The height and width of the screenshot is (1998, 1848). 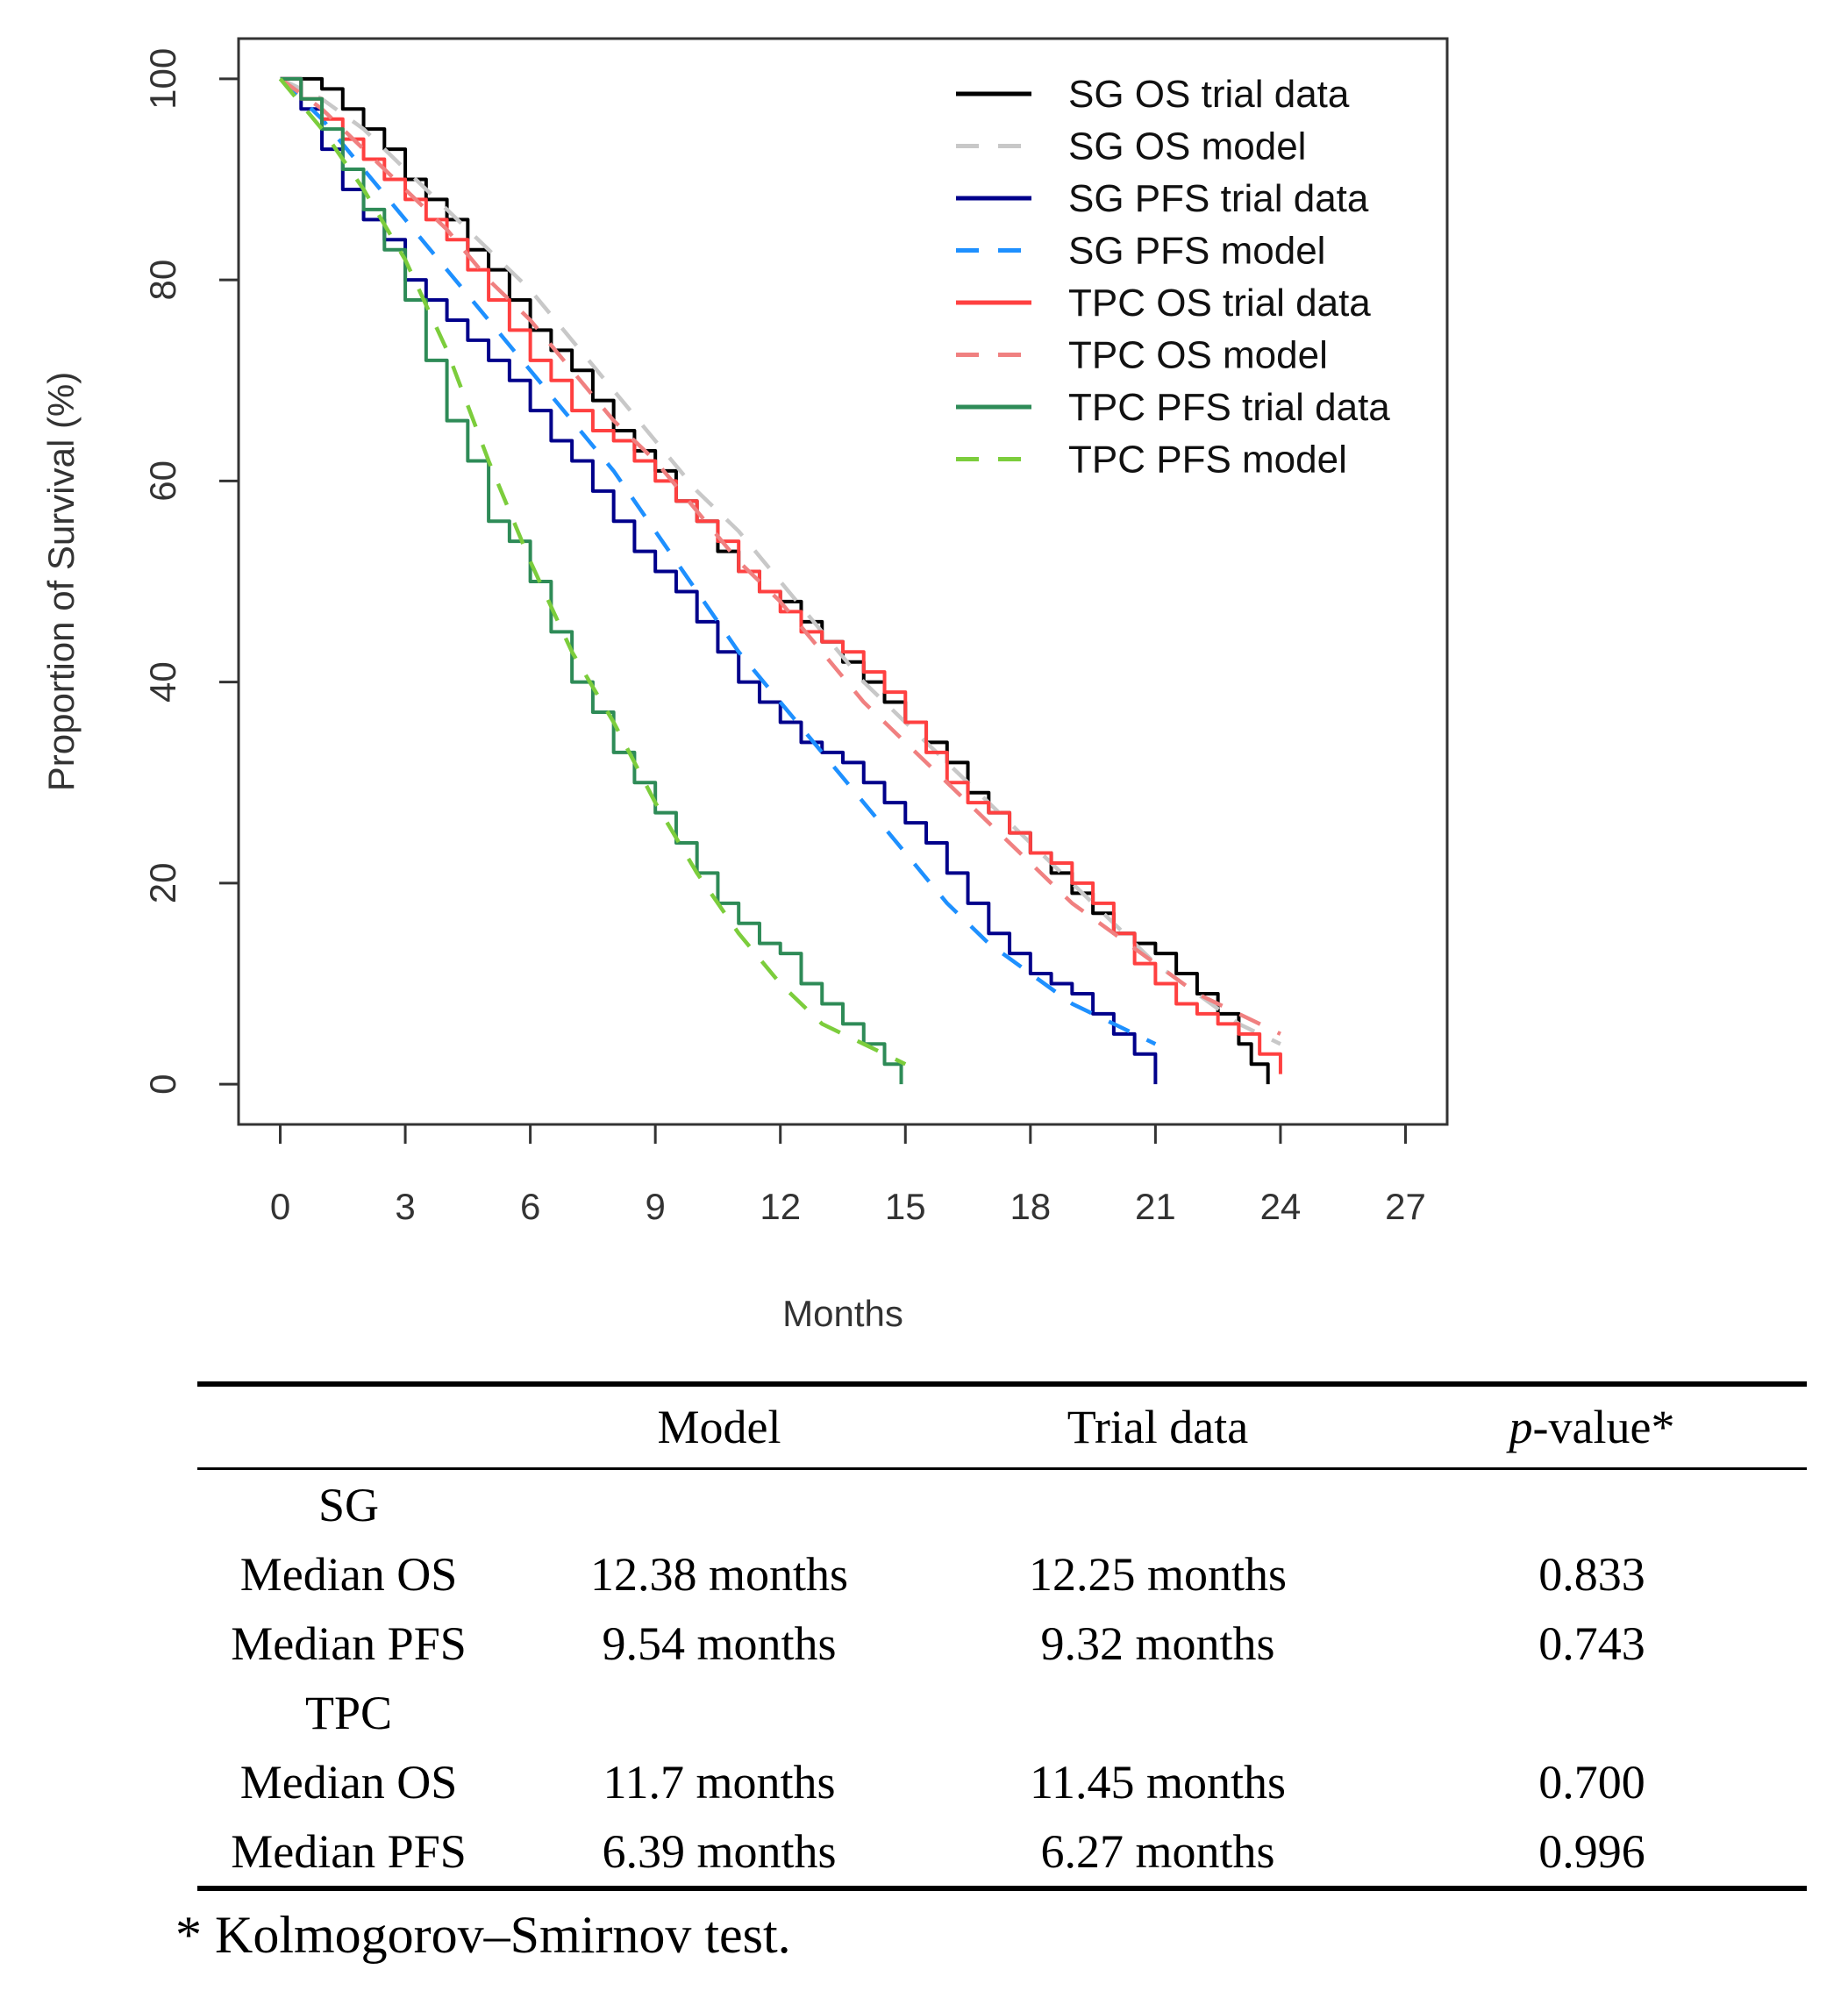 What do you see at coordinates (719, 1574) in the screenshot?
I see `model-value: 12.38 months` at bounding box center [719, 1574].